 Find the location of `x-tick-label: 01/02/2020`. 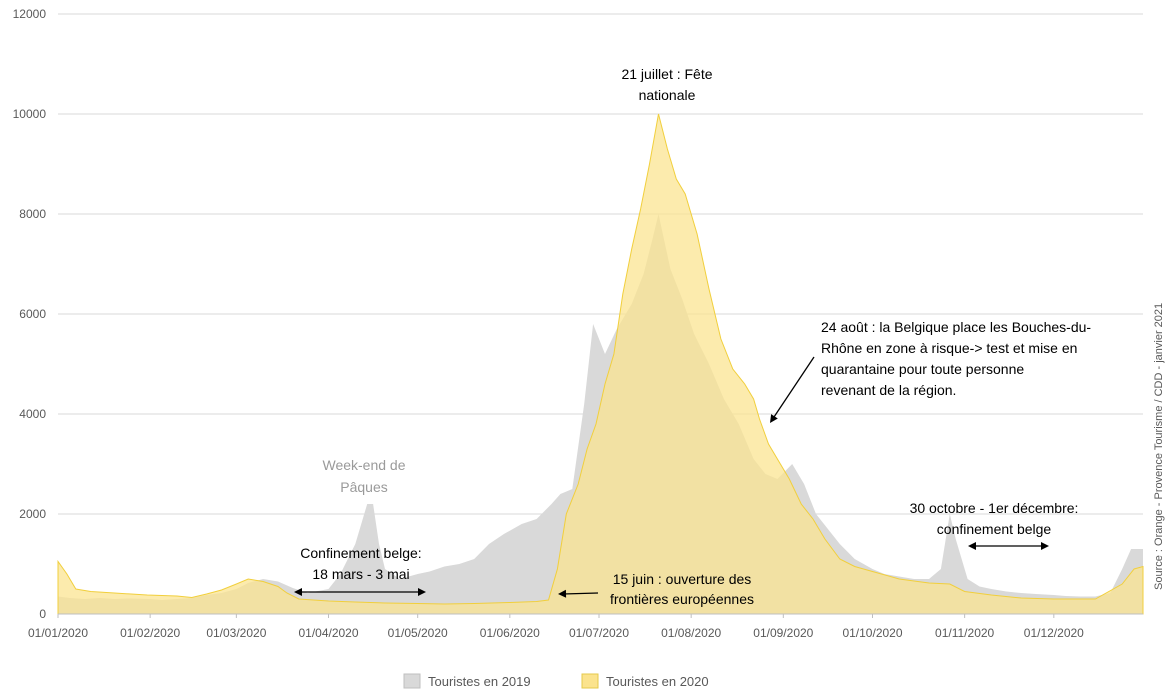

x-tick-label: 01/02/2020 is located at coordinates (150, 633).